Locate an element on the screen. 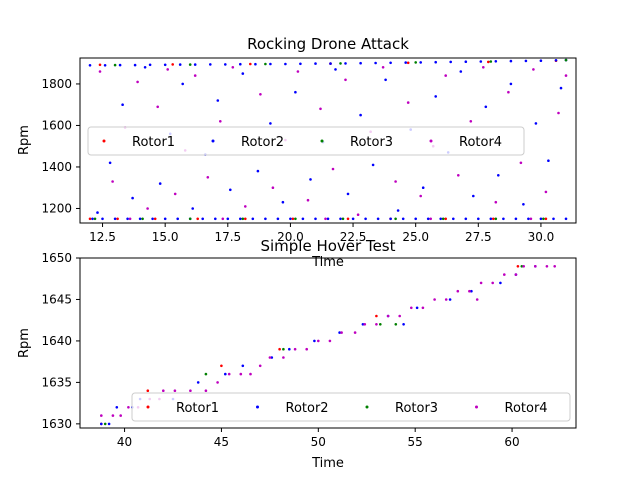 Image resolution: width=640 pixels, height=480 pixels. chart-title: Simple Hover Test is located at coordinates (327, 246).